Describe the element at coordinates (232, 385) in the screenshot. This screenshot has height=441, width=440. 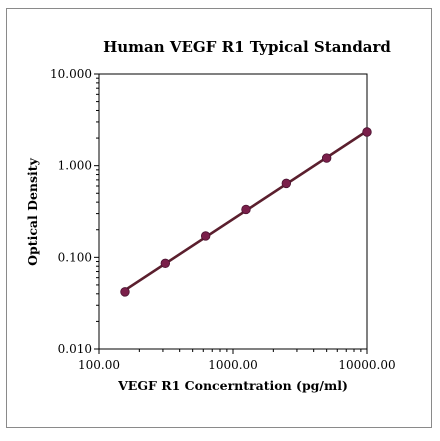
I see `x-axis-label: VEGF R1 Concerntration (pg/ml)` at that location.